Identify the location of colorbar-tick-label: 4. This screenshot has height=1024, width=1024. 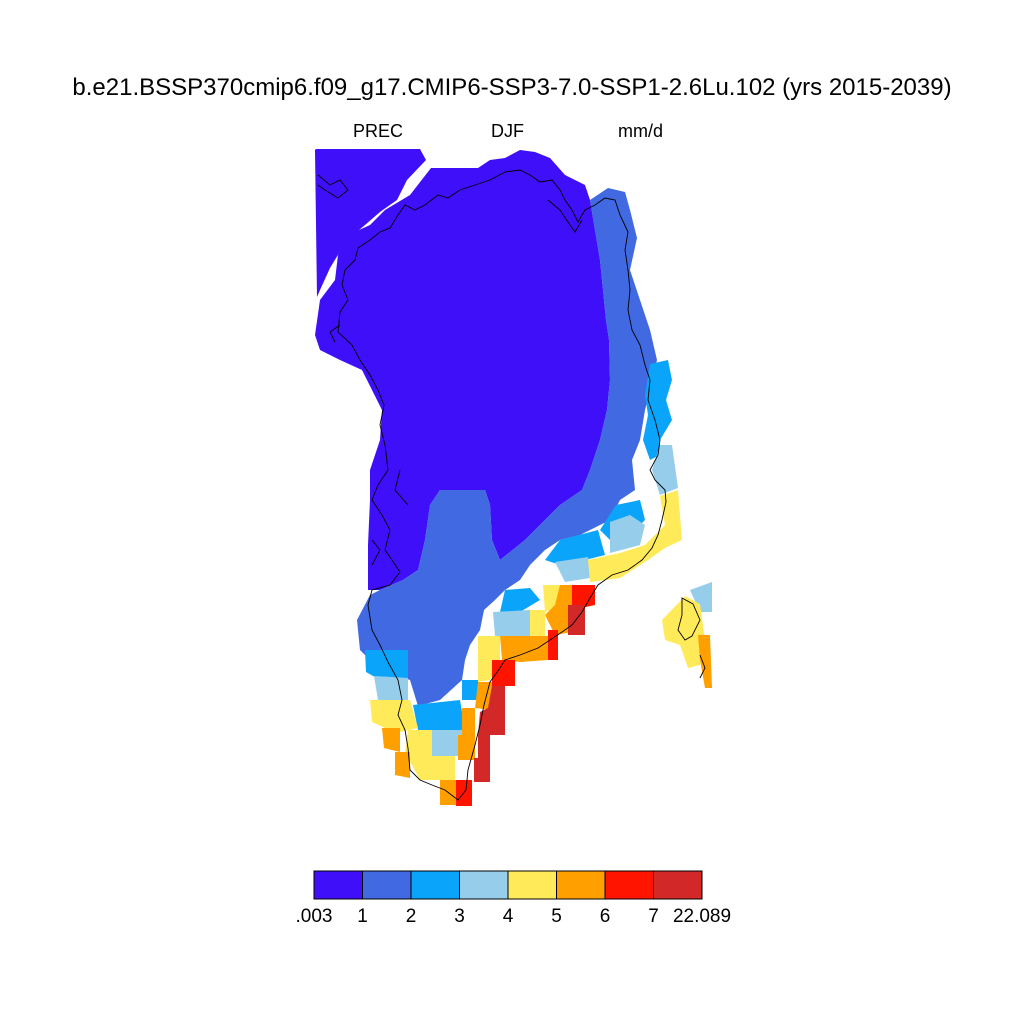
(508, 916).